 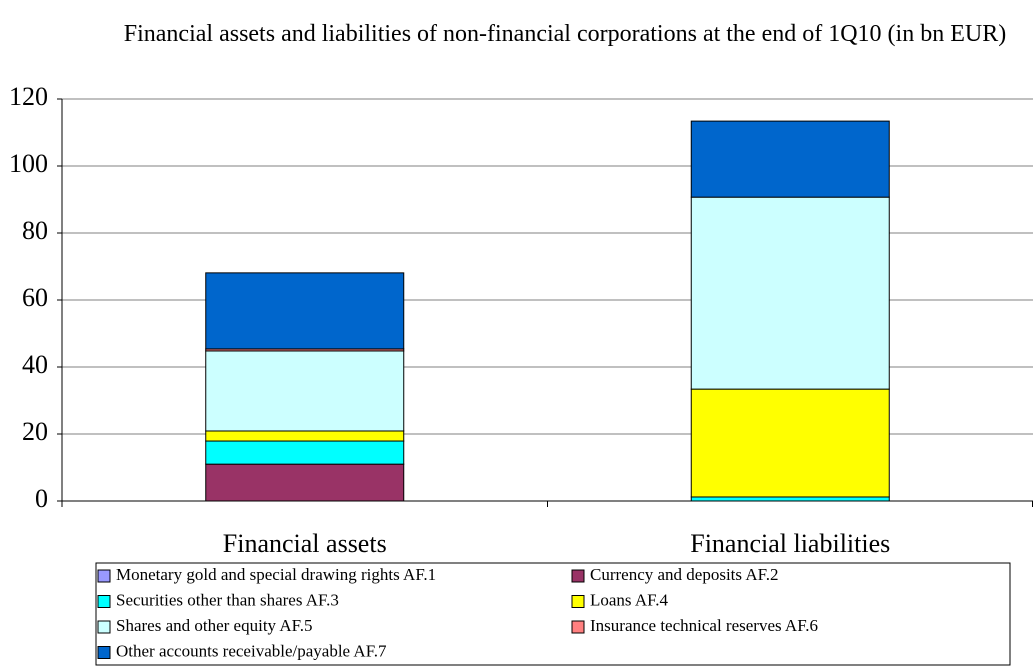 I want to click on legend-box, so click(x=553, y=614).